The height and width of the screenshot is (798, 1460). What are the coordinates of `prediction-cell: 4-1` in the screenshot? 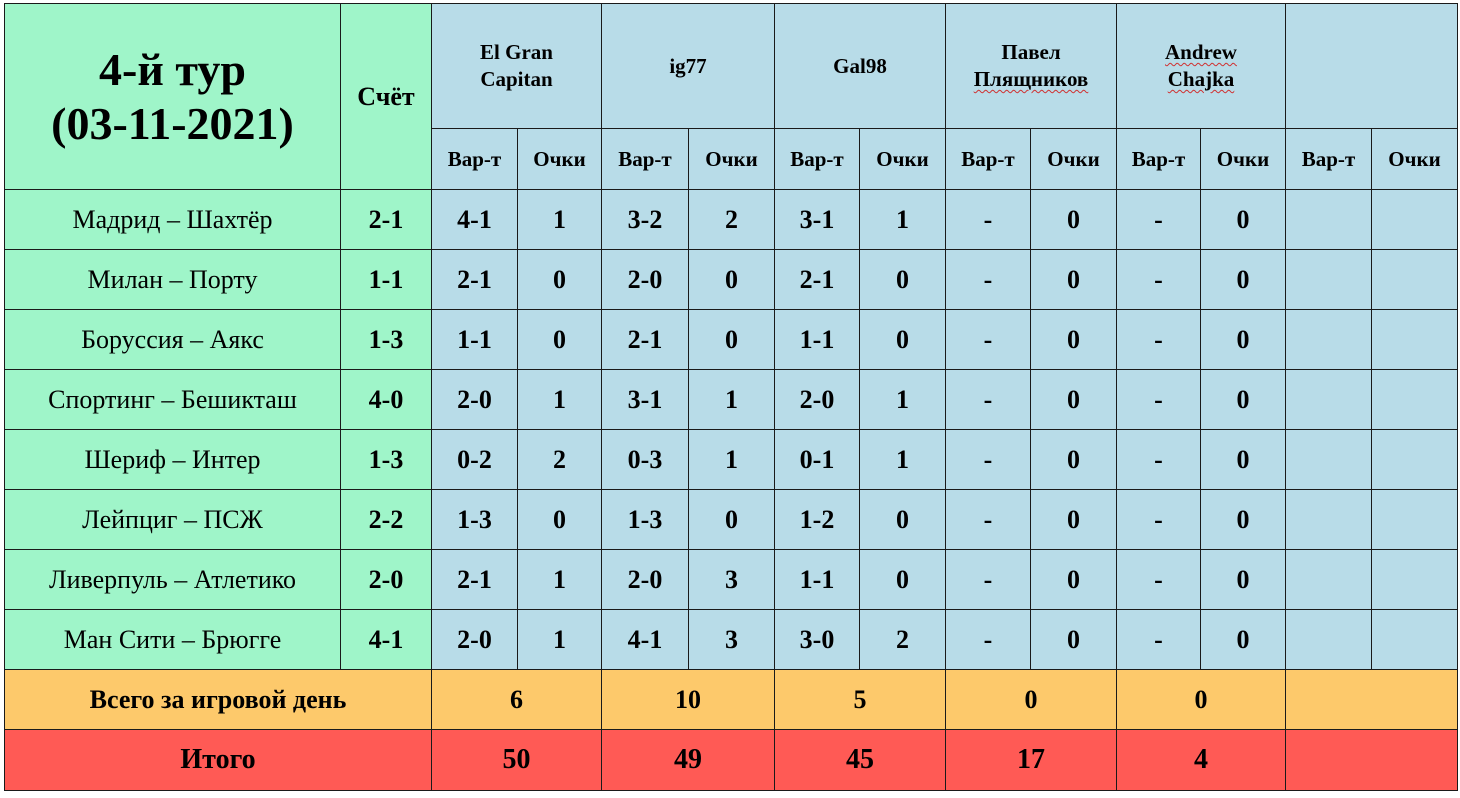 It's located at (474, 219).